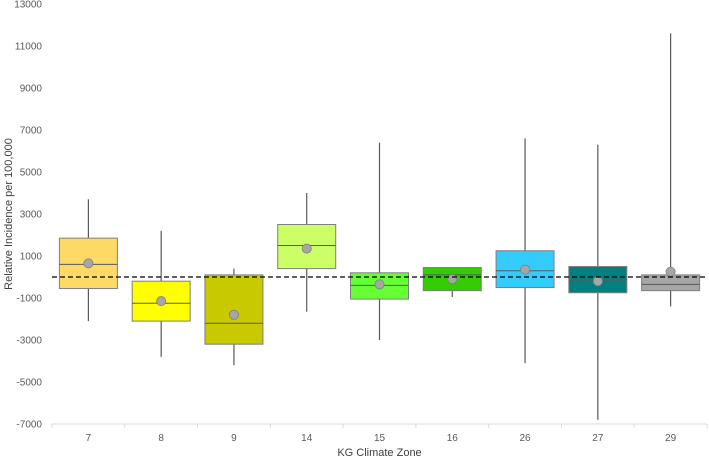 The height and width of the screenshot is (459, 709). I want to click on x-tick-label: 8, so click(161, 438).